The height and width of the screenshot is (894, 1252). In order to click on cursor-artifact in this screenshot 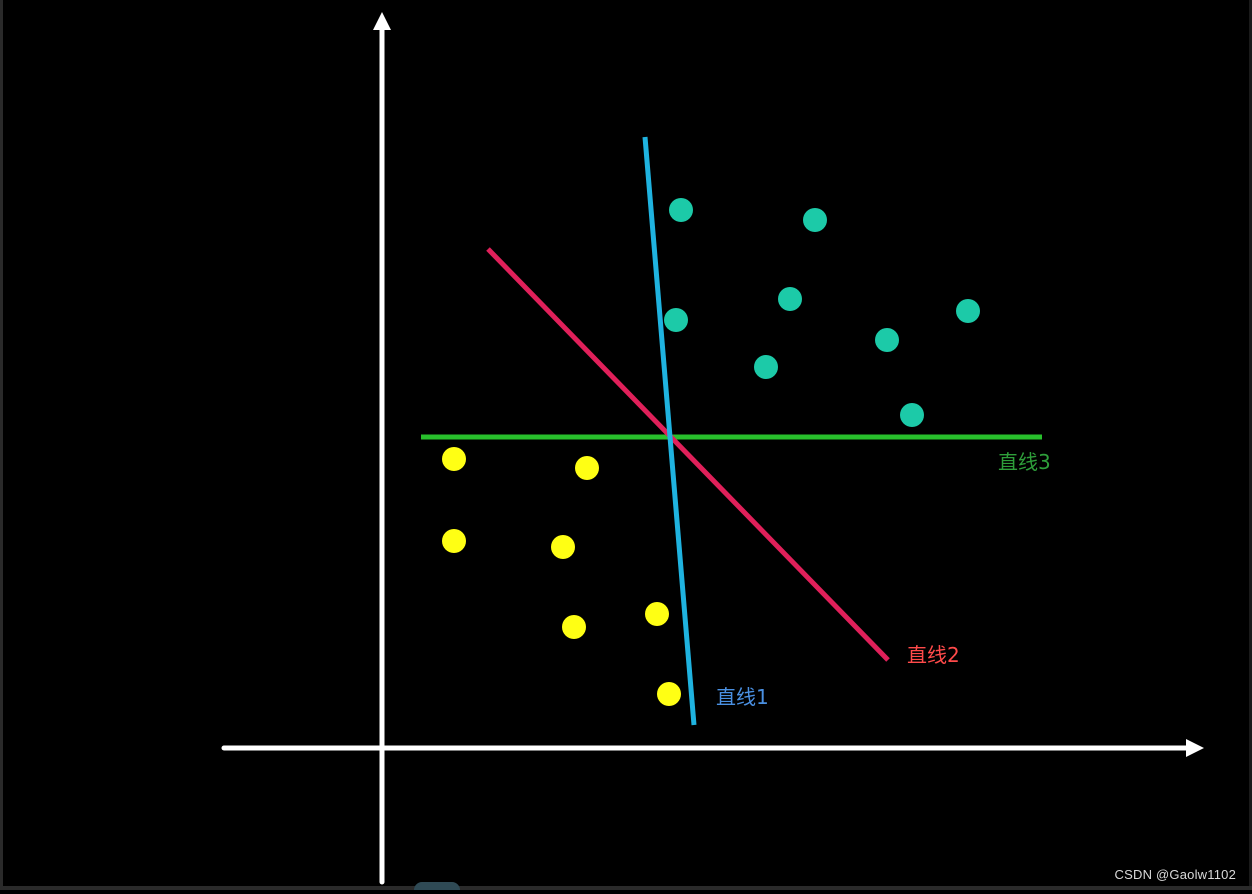, I will do `click(437, 886)`.